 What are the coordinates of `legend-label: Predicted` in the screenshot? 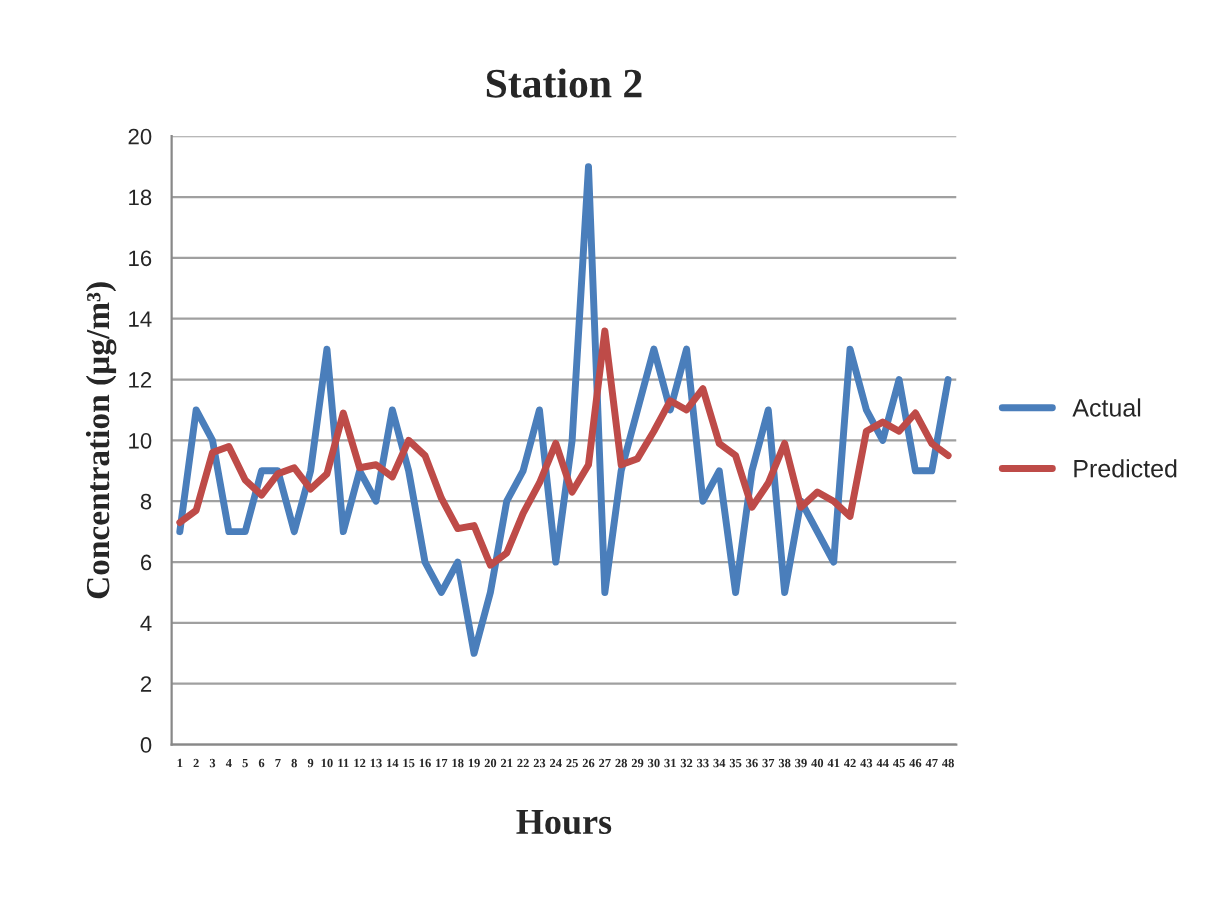 It's located at (1125, 468).